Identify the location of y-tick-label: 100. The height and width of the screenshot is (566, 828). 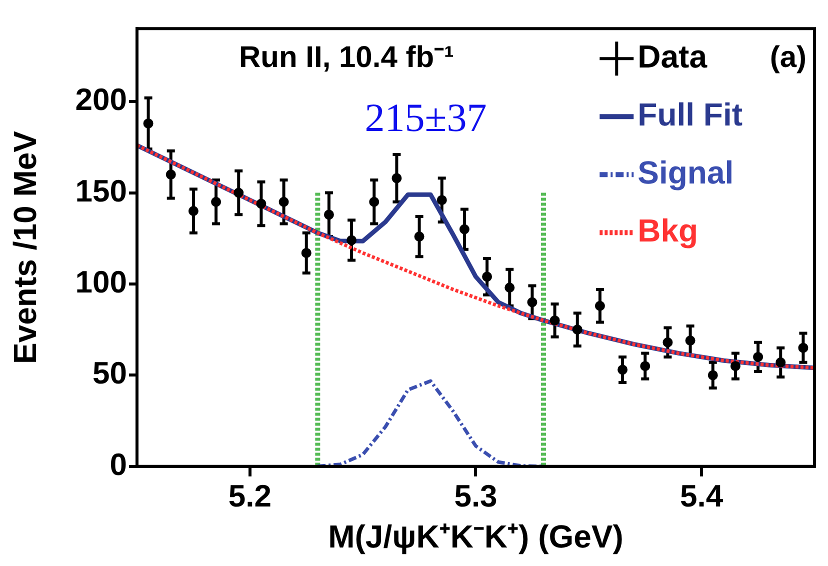
(101, 282).